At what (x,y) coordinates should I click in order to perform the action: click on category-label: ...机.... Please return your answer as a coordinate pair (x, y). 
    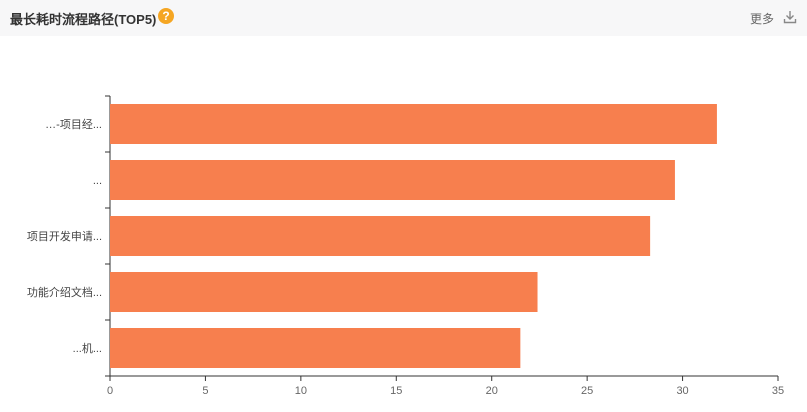
    Looking at the image, I should click on (87, 348).